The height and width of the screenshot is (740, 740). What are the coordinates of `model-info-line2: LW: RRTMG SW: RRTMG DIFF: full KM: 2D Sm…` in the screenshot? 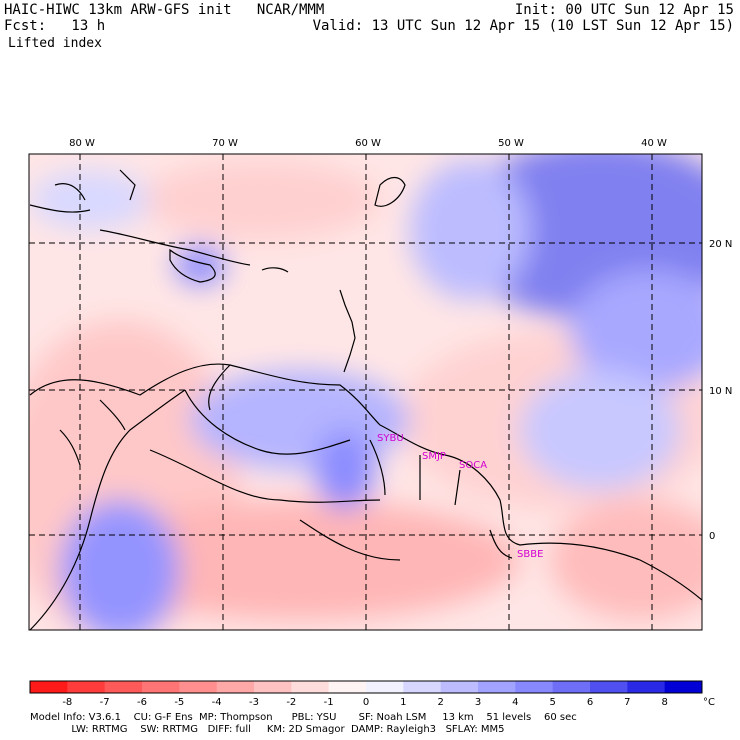 It's located at (267, 729).